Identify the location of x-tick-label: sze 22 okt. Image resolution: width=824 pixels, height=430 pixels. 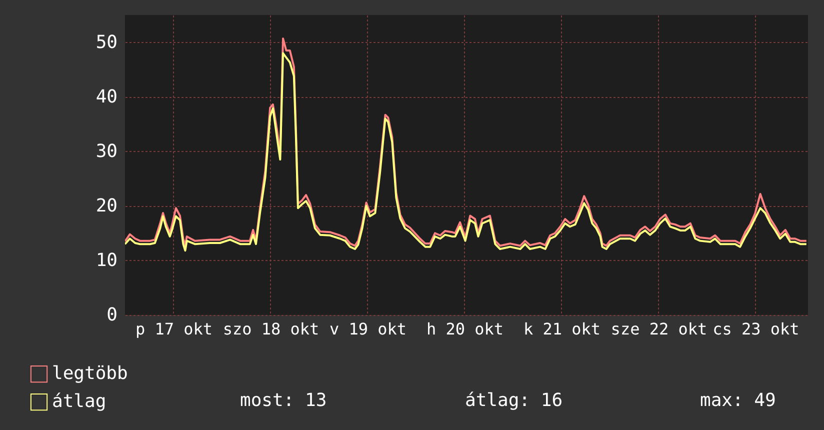
(659, 329).